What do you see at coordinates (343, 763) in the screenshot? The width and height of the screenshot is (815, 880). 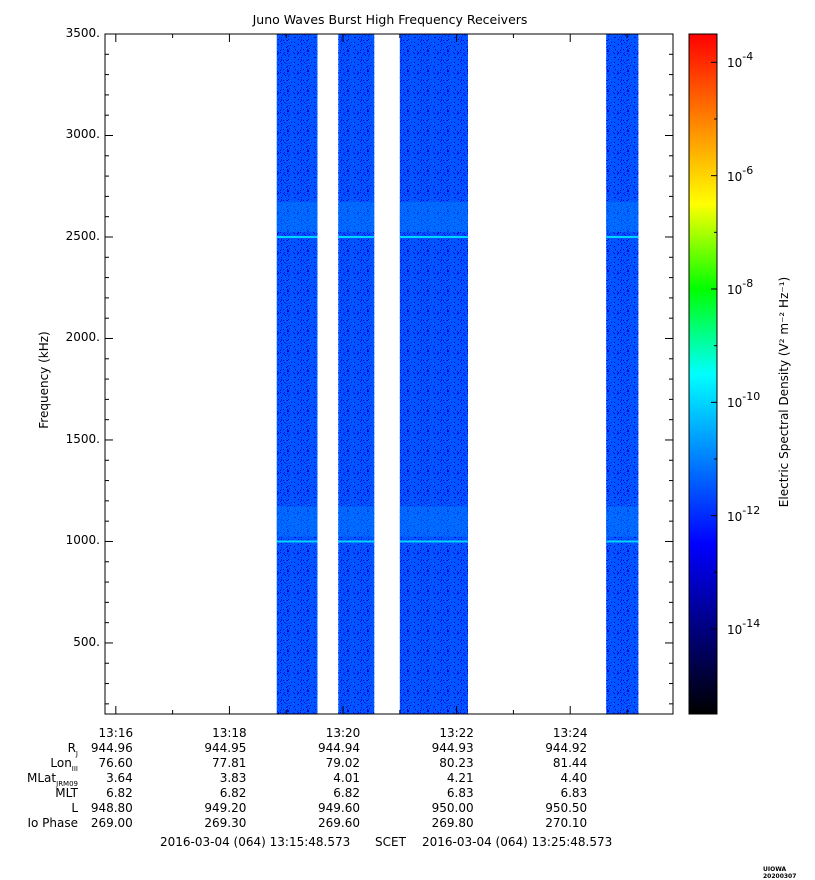 I see `ephem-value: 79.02` at bounding box center [343, 763].